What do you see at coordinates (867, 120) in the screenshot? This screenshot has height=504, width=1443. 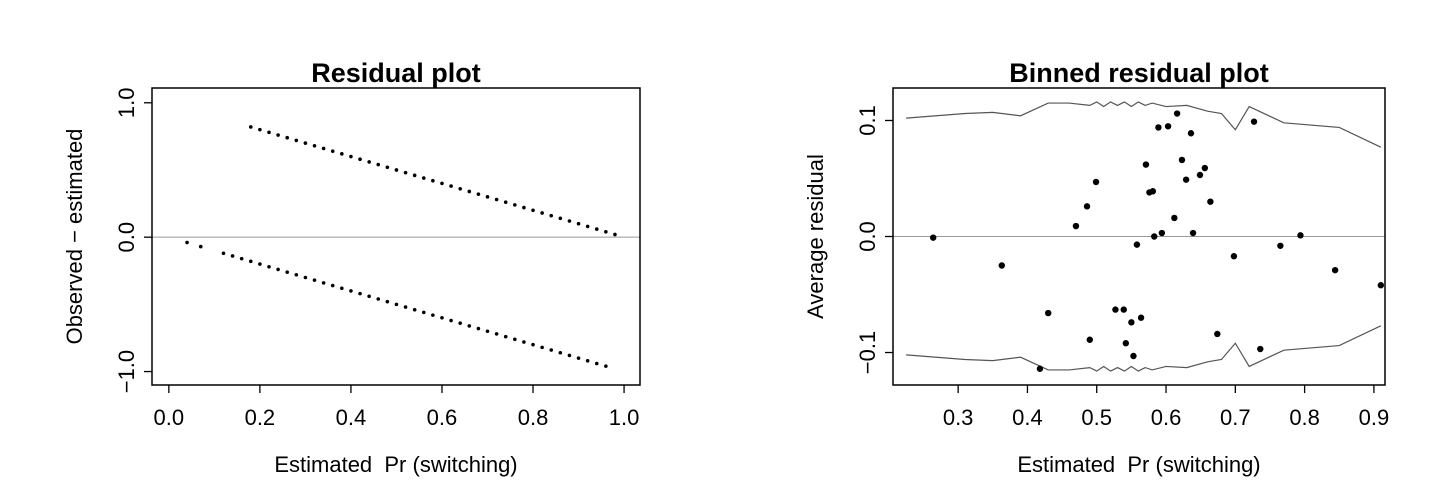 I see `y-tick-label: 0.1` at bounding box center [867, 120].